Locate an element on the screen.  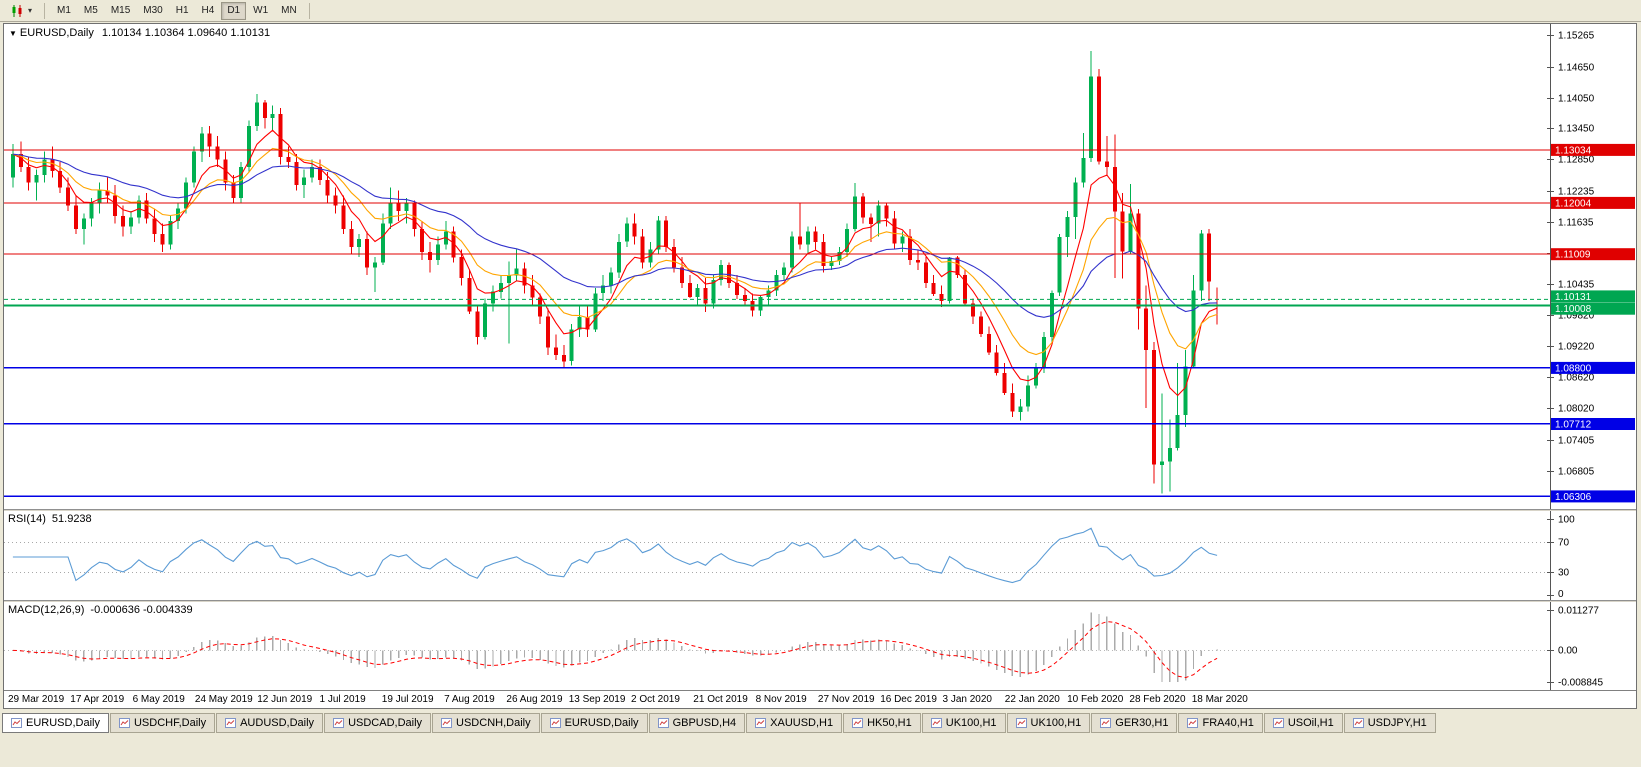
macd-canvas: 0.011277 0.00 -0.008845 is located at coordinates (820, 646).